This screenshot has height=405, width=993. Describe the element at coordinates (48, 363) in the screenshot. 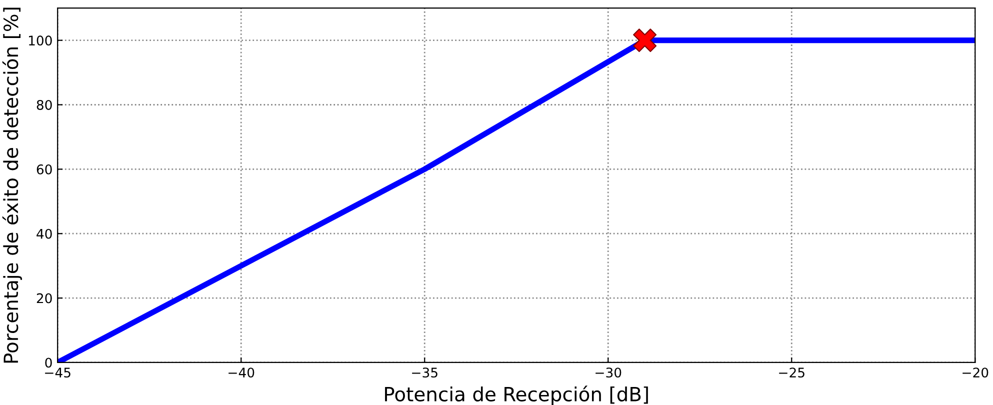

I see `y-tick-label: 0` at that location.